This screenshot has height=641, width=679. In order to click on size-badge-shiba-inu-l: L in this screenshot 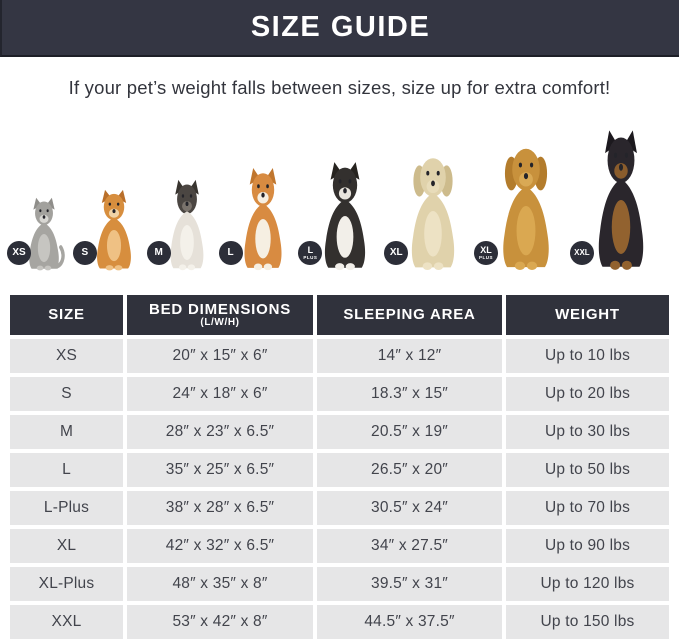, I will do `click(230, 253)`.